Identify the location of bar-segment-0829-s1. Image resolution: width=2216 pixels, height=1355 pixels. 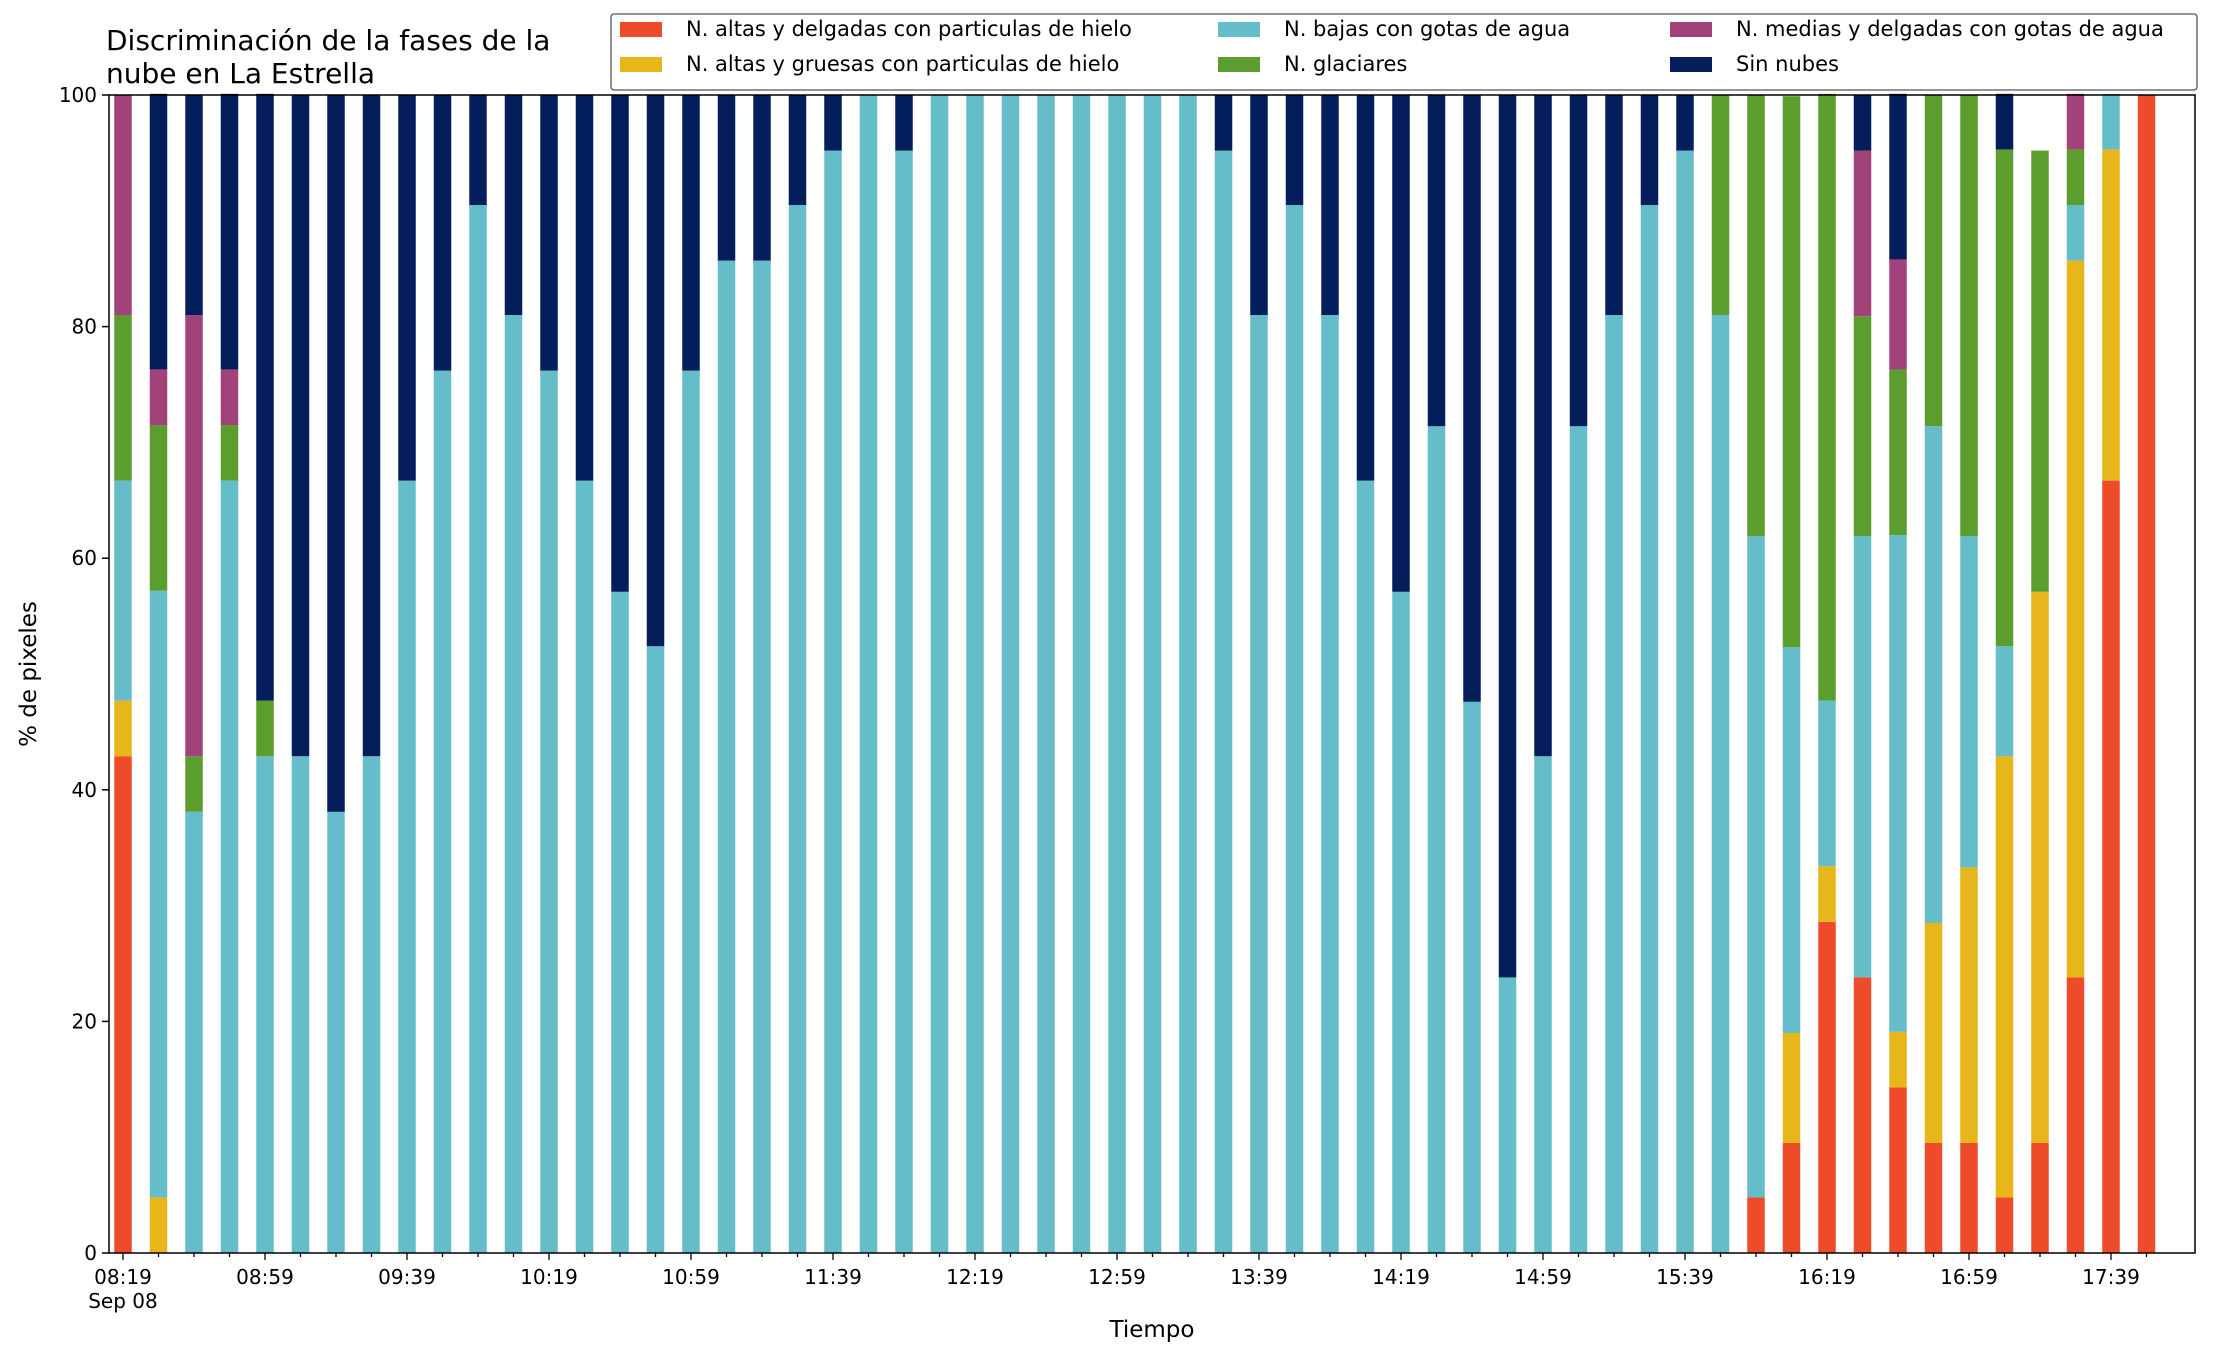
(158, 1225).